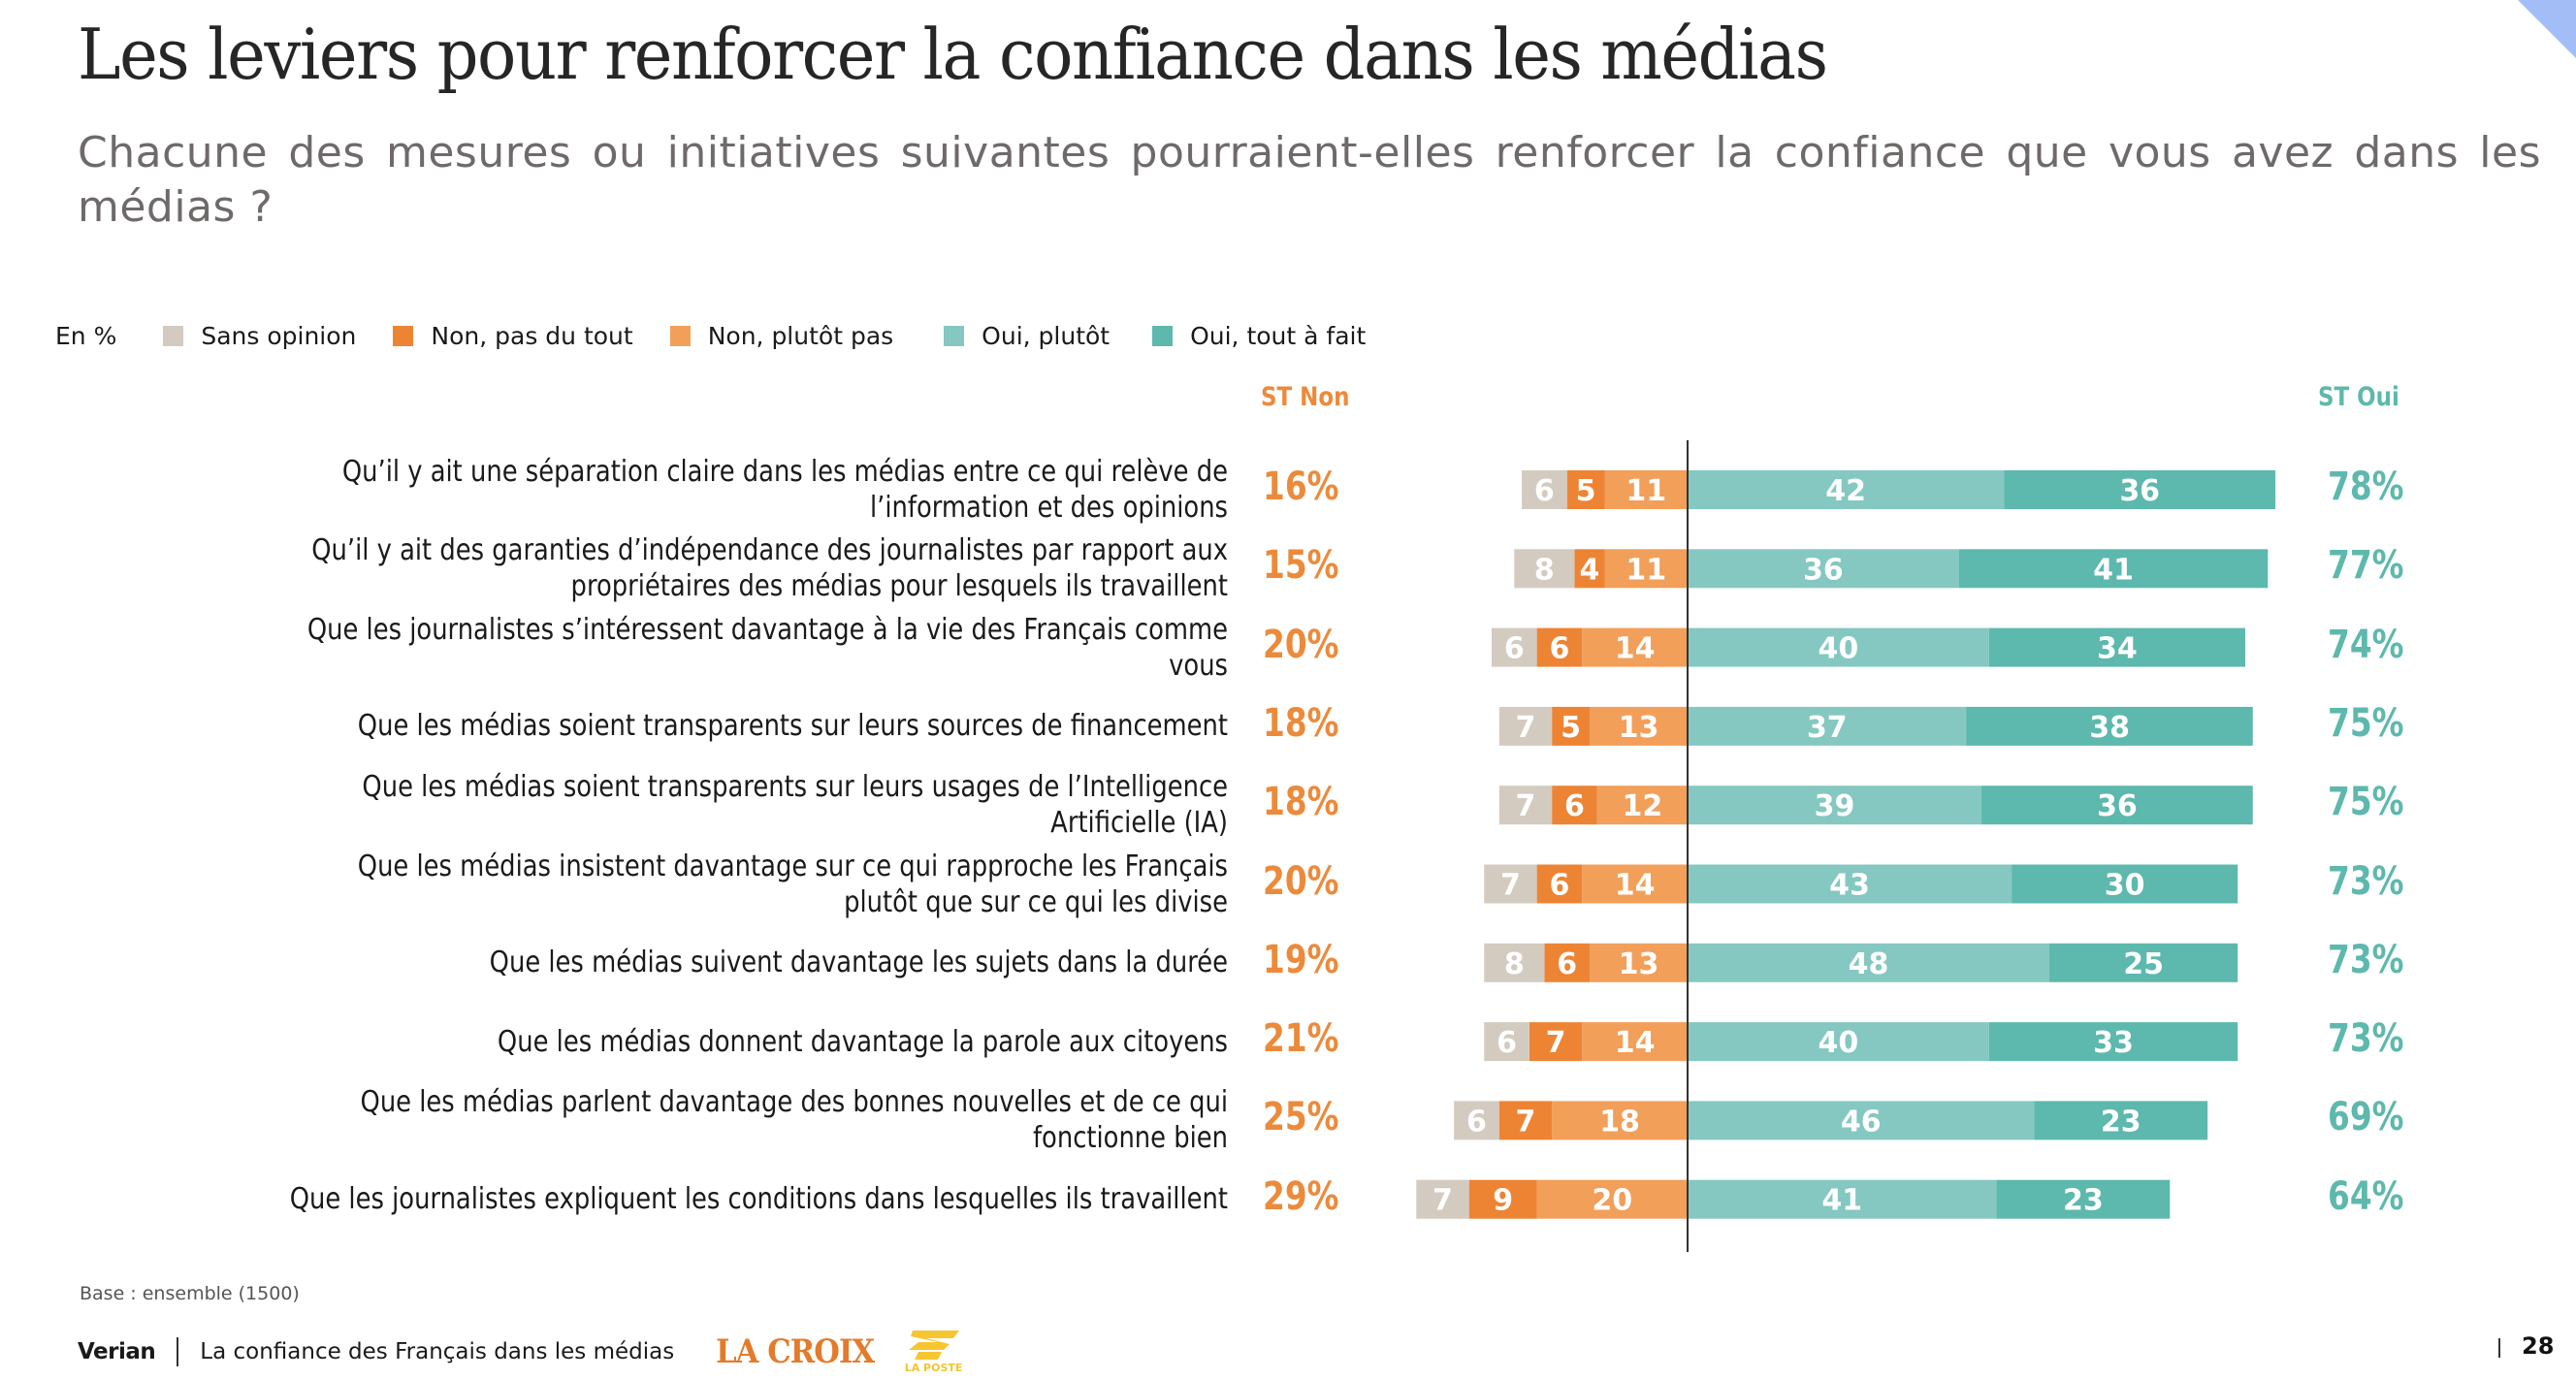 This screenshot has width=2576, height=1379. I want to click on legend-label: Non, plutôt pas, so click(800, 335).